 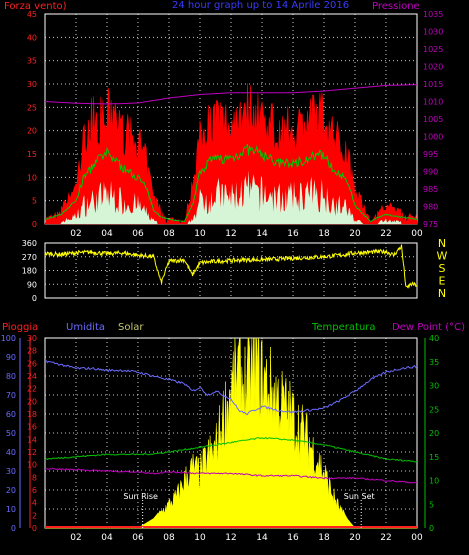 What do you see at coordinates (34, 528) in the screenshot?
I see `rain-y-tick: 0` at bounding box center [34, 528].